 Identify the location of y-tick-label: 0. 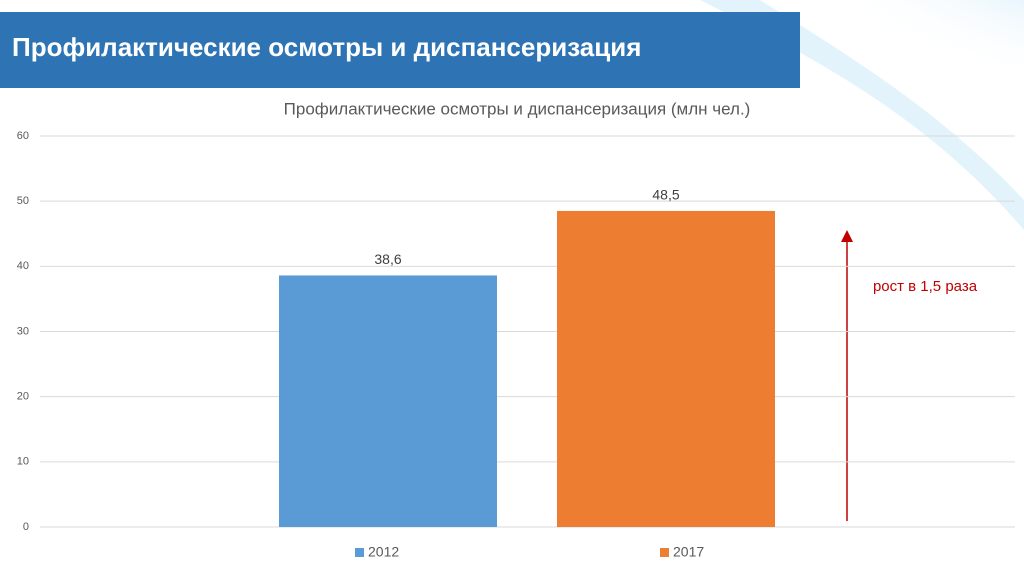
(26, 527).